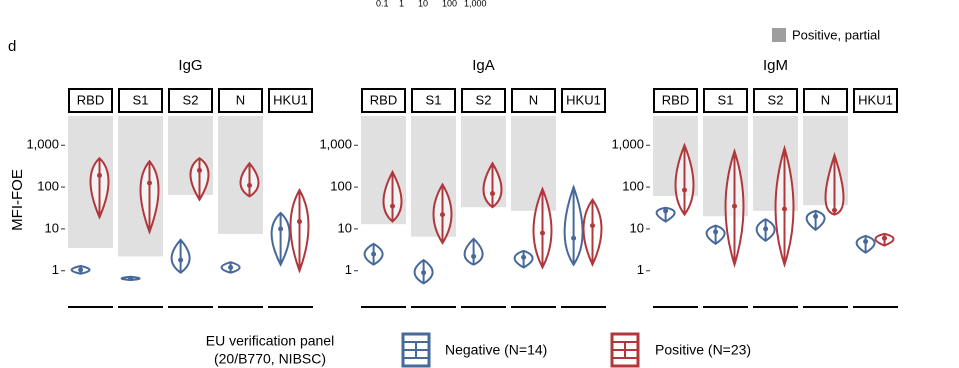  Describe the element at coordinates (703, 350) in the screenshot. I see `legend-label: Positive (N=23)` at that location.